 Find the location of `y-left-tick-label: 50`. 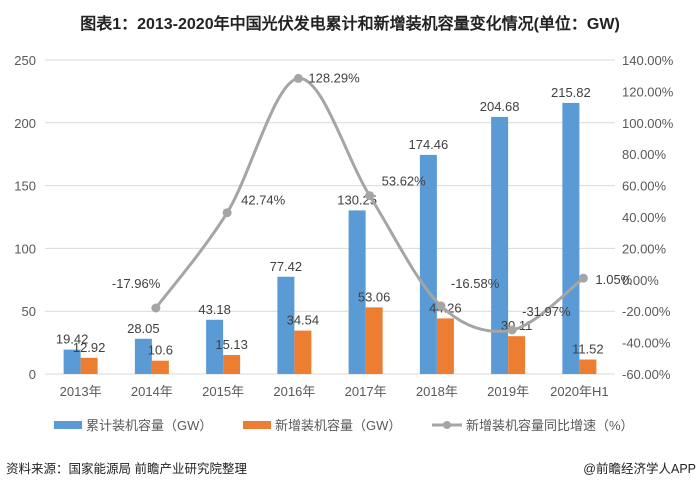

y-left-tick-label: 50 is located at coordinates (29, 311).